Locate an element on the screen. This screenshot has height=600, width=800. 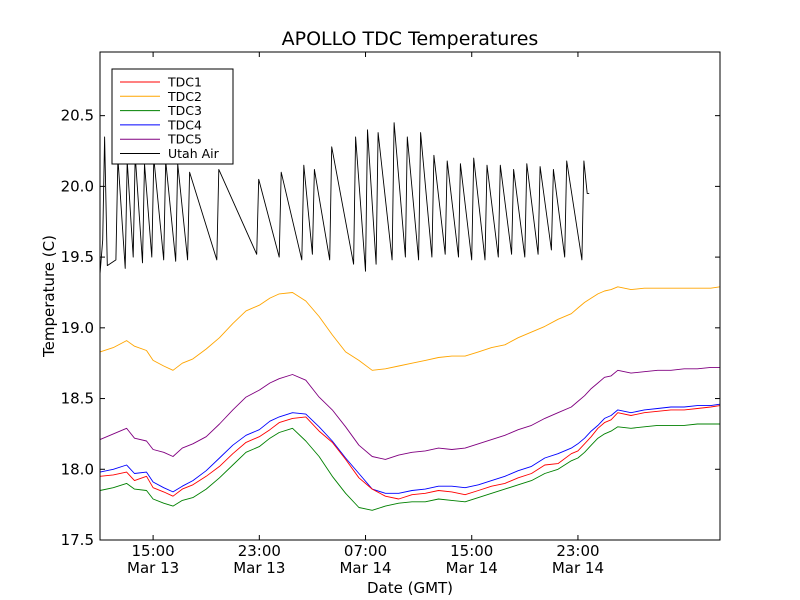
y-tick-label: 17.5 is located at coordinates (77, 540).